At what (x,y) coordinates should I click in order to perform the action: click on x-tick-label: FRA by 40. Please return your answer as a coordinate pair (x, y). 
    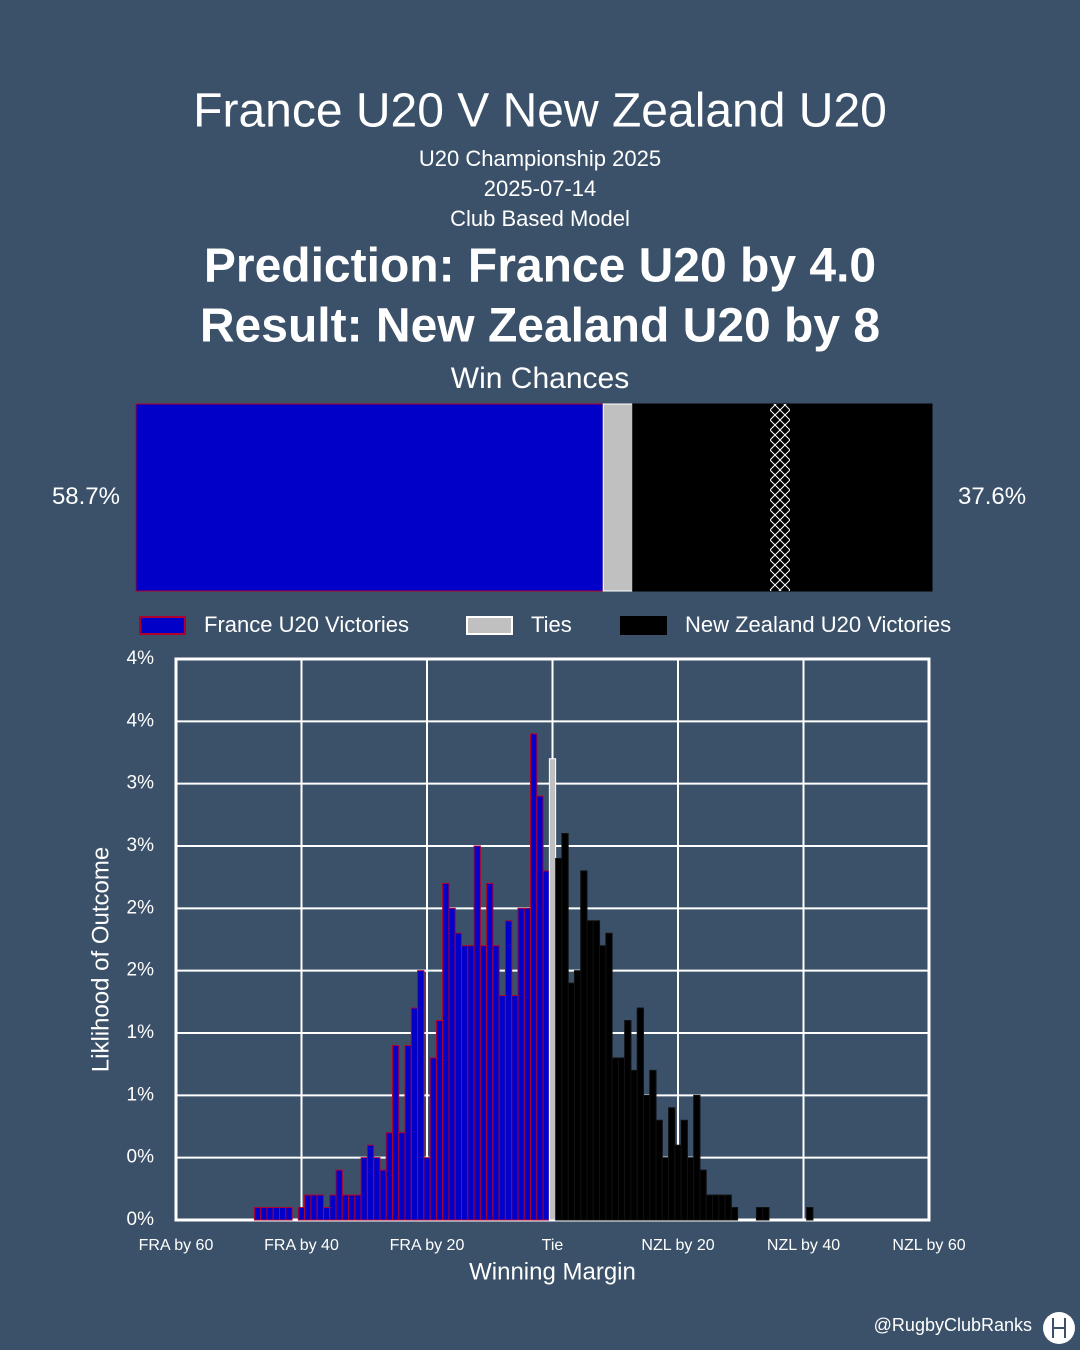
    Looking at the image, I should click on (301, 1245).